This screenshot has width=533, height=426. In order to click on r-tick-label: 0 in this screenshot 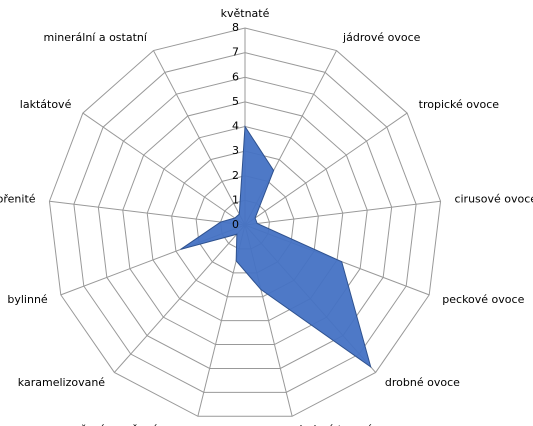, I will do `click(235, 224)`.